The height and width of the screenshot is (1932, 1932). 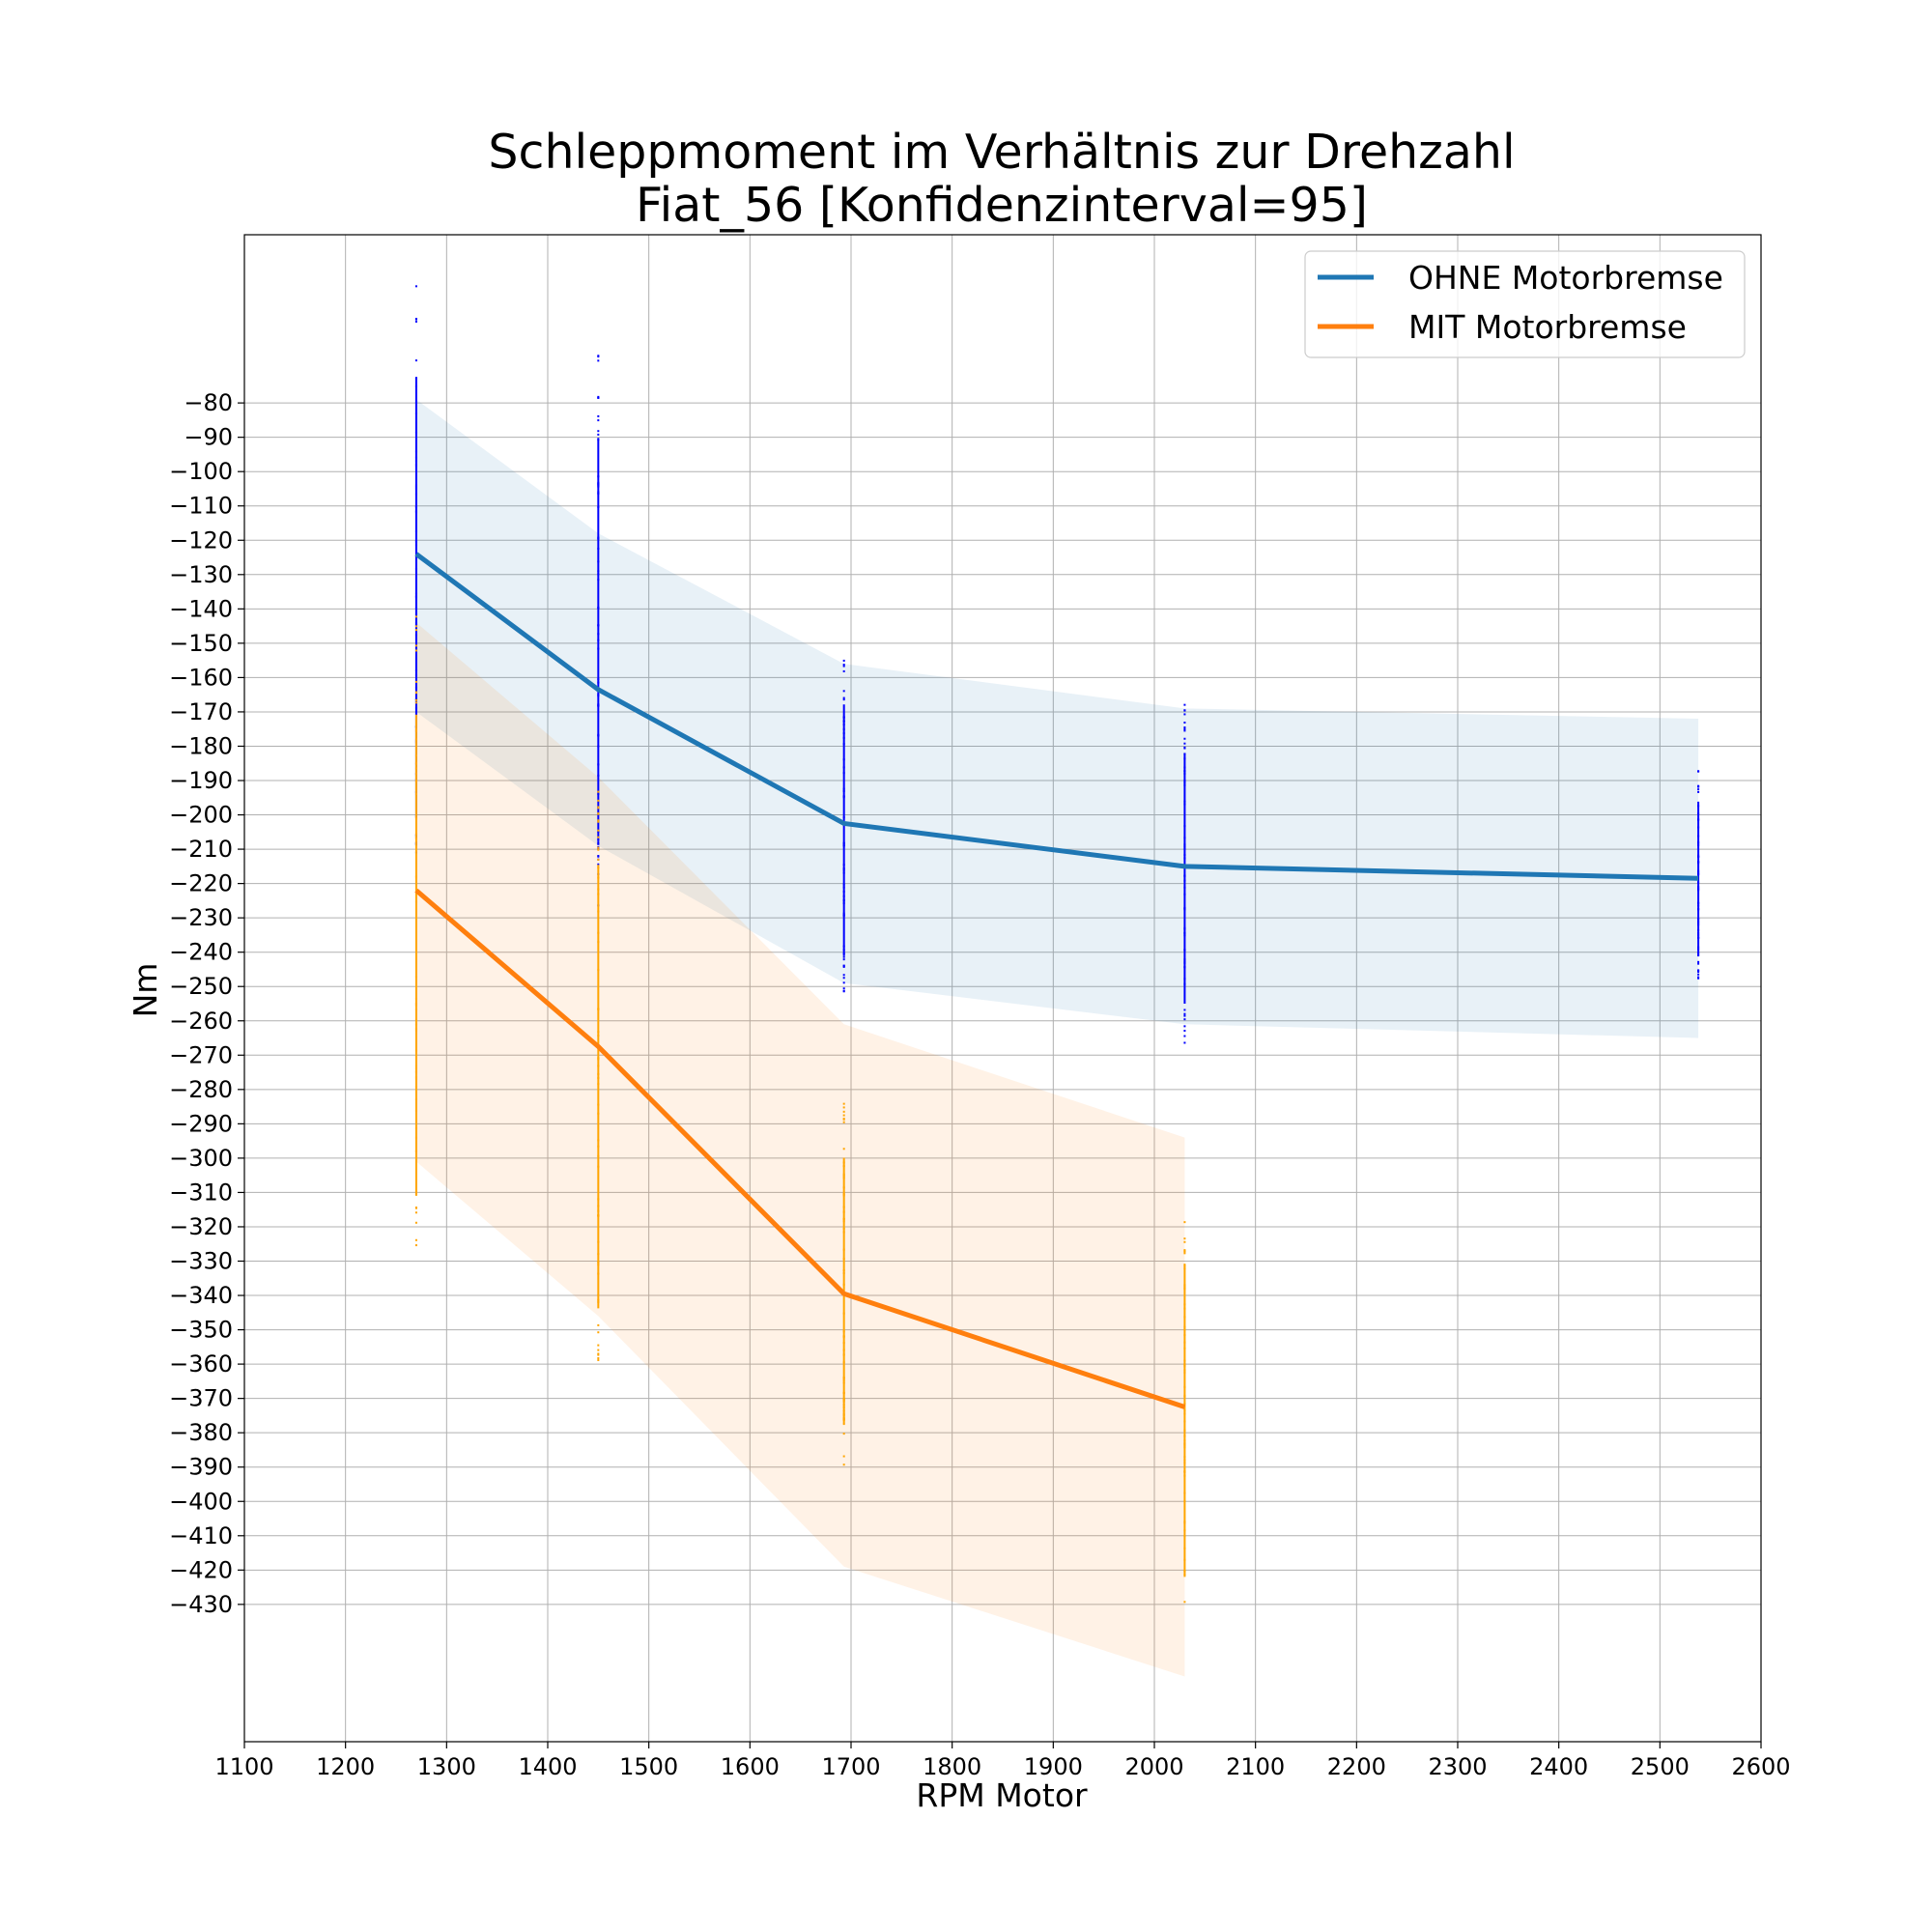 I want to click on y-tick-label: −120, so click(x=201, y=540).